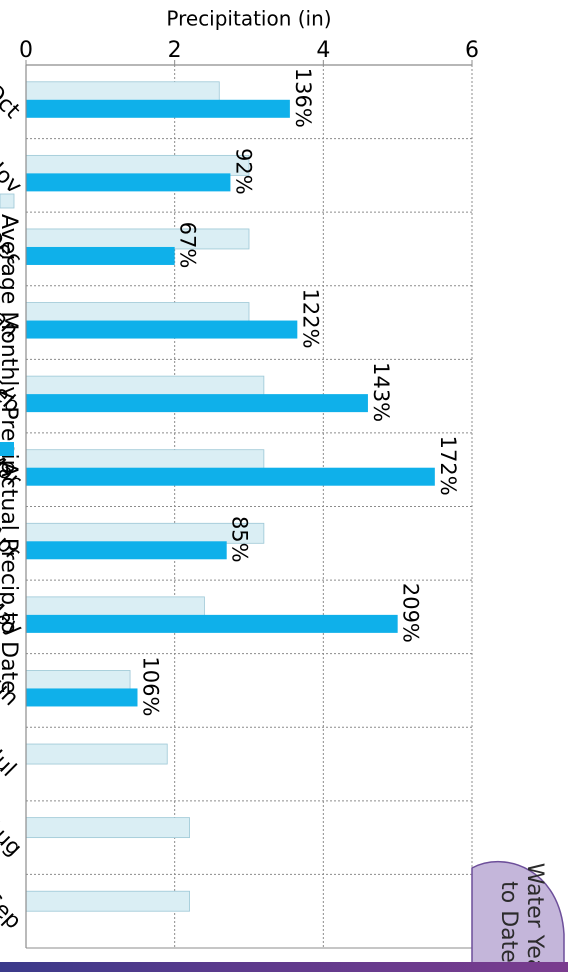 The width and height of the screenshot is (568, 972). Describe the element at coordinates (188, 245) in the screenshot. I see `data-label-dec: 67%` at that location.